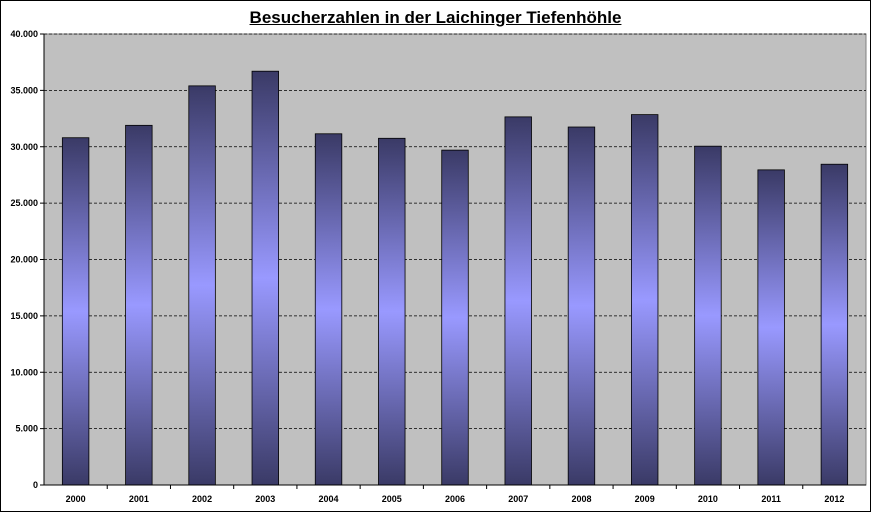 The image size is (871, 512). Describe the element at coordinates (24, 316) in the screenshot. I see `y-tick-label: 15.000` at that location.